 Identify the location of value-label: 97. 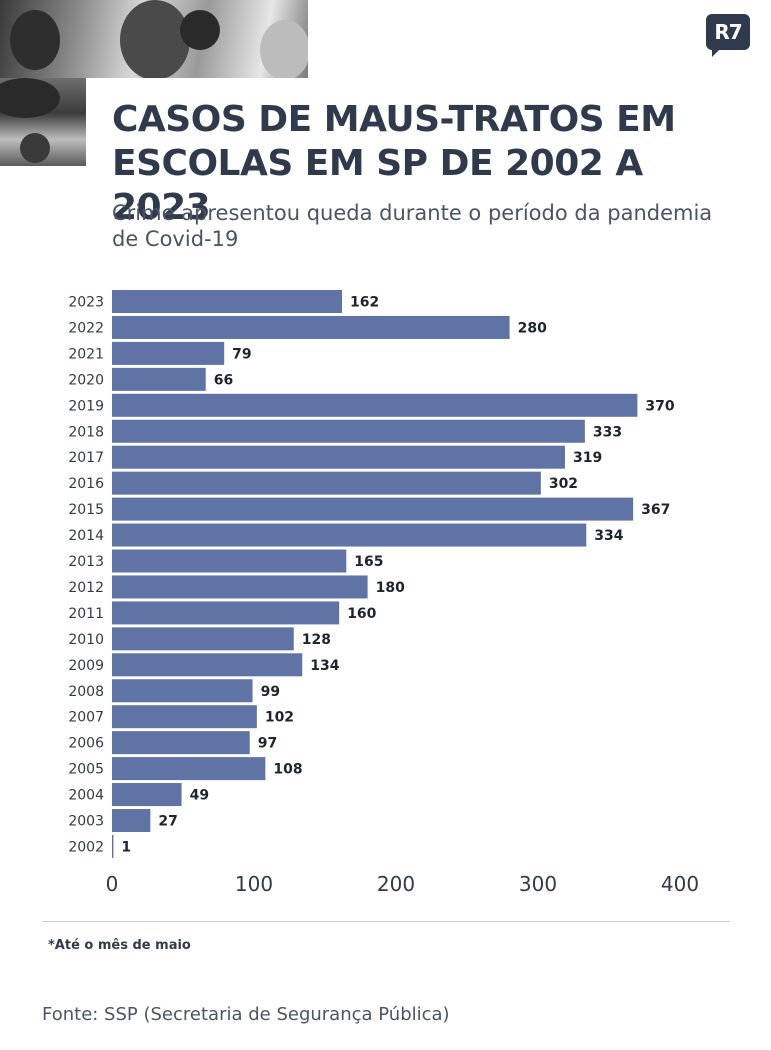
(267, 744).